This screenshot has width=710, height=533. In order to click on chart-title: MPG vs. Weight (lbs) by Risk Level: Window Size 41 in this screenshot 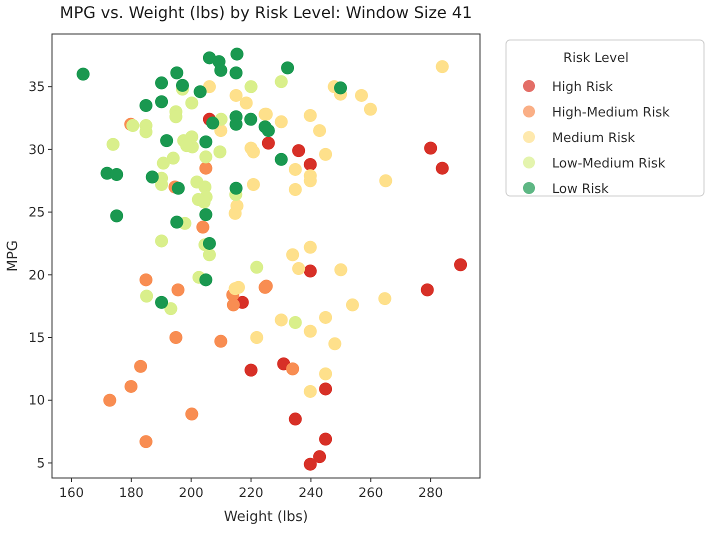, I will do `click(266, 12)`.